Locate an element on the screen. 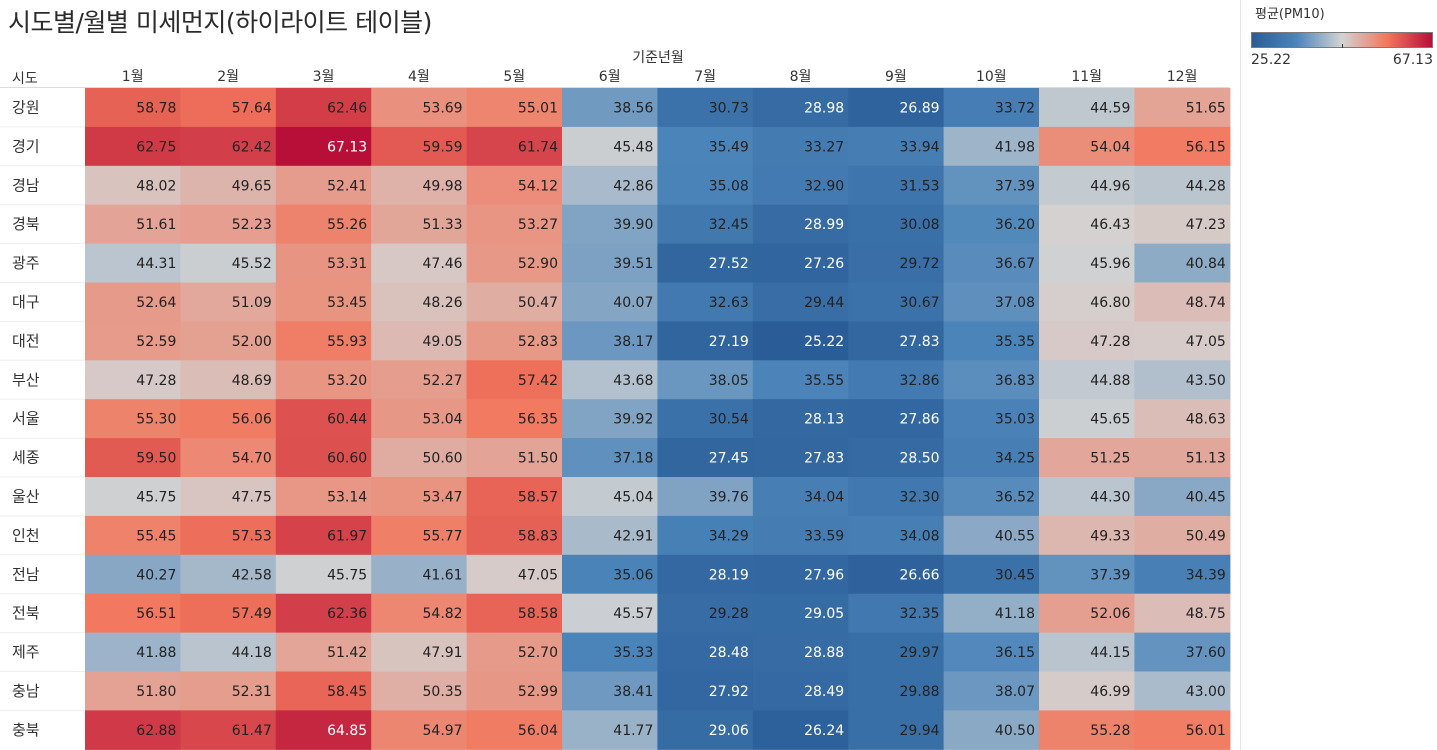  cell-value-label: 53.31 is located at coordinates (347, 264).